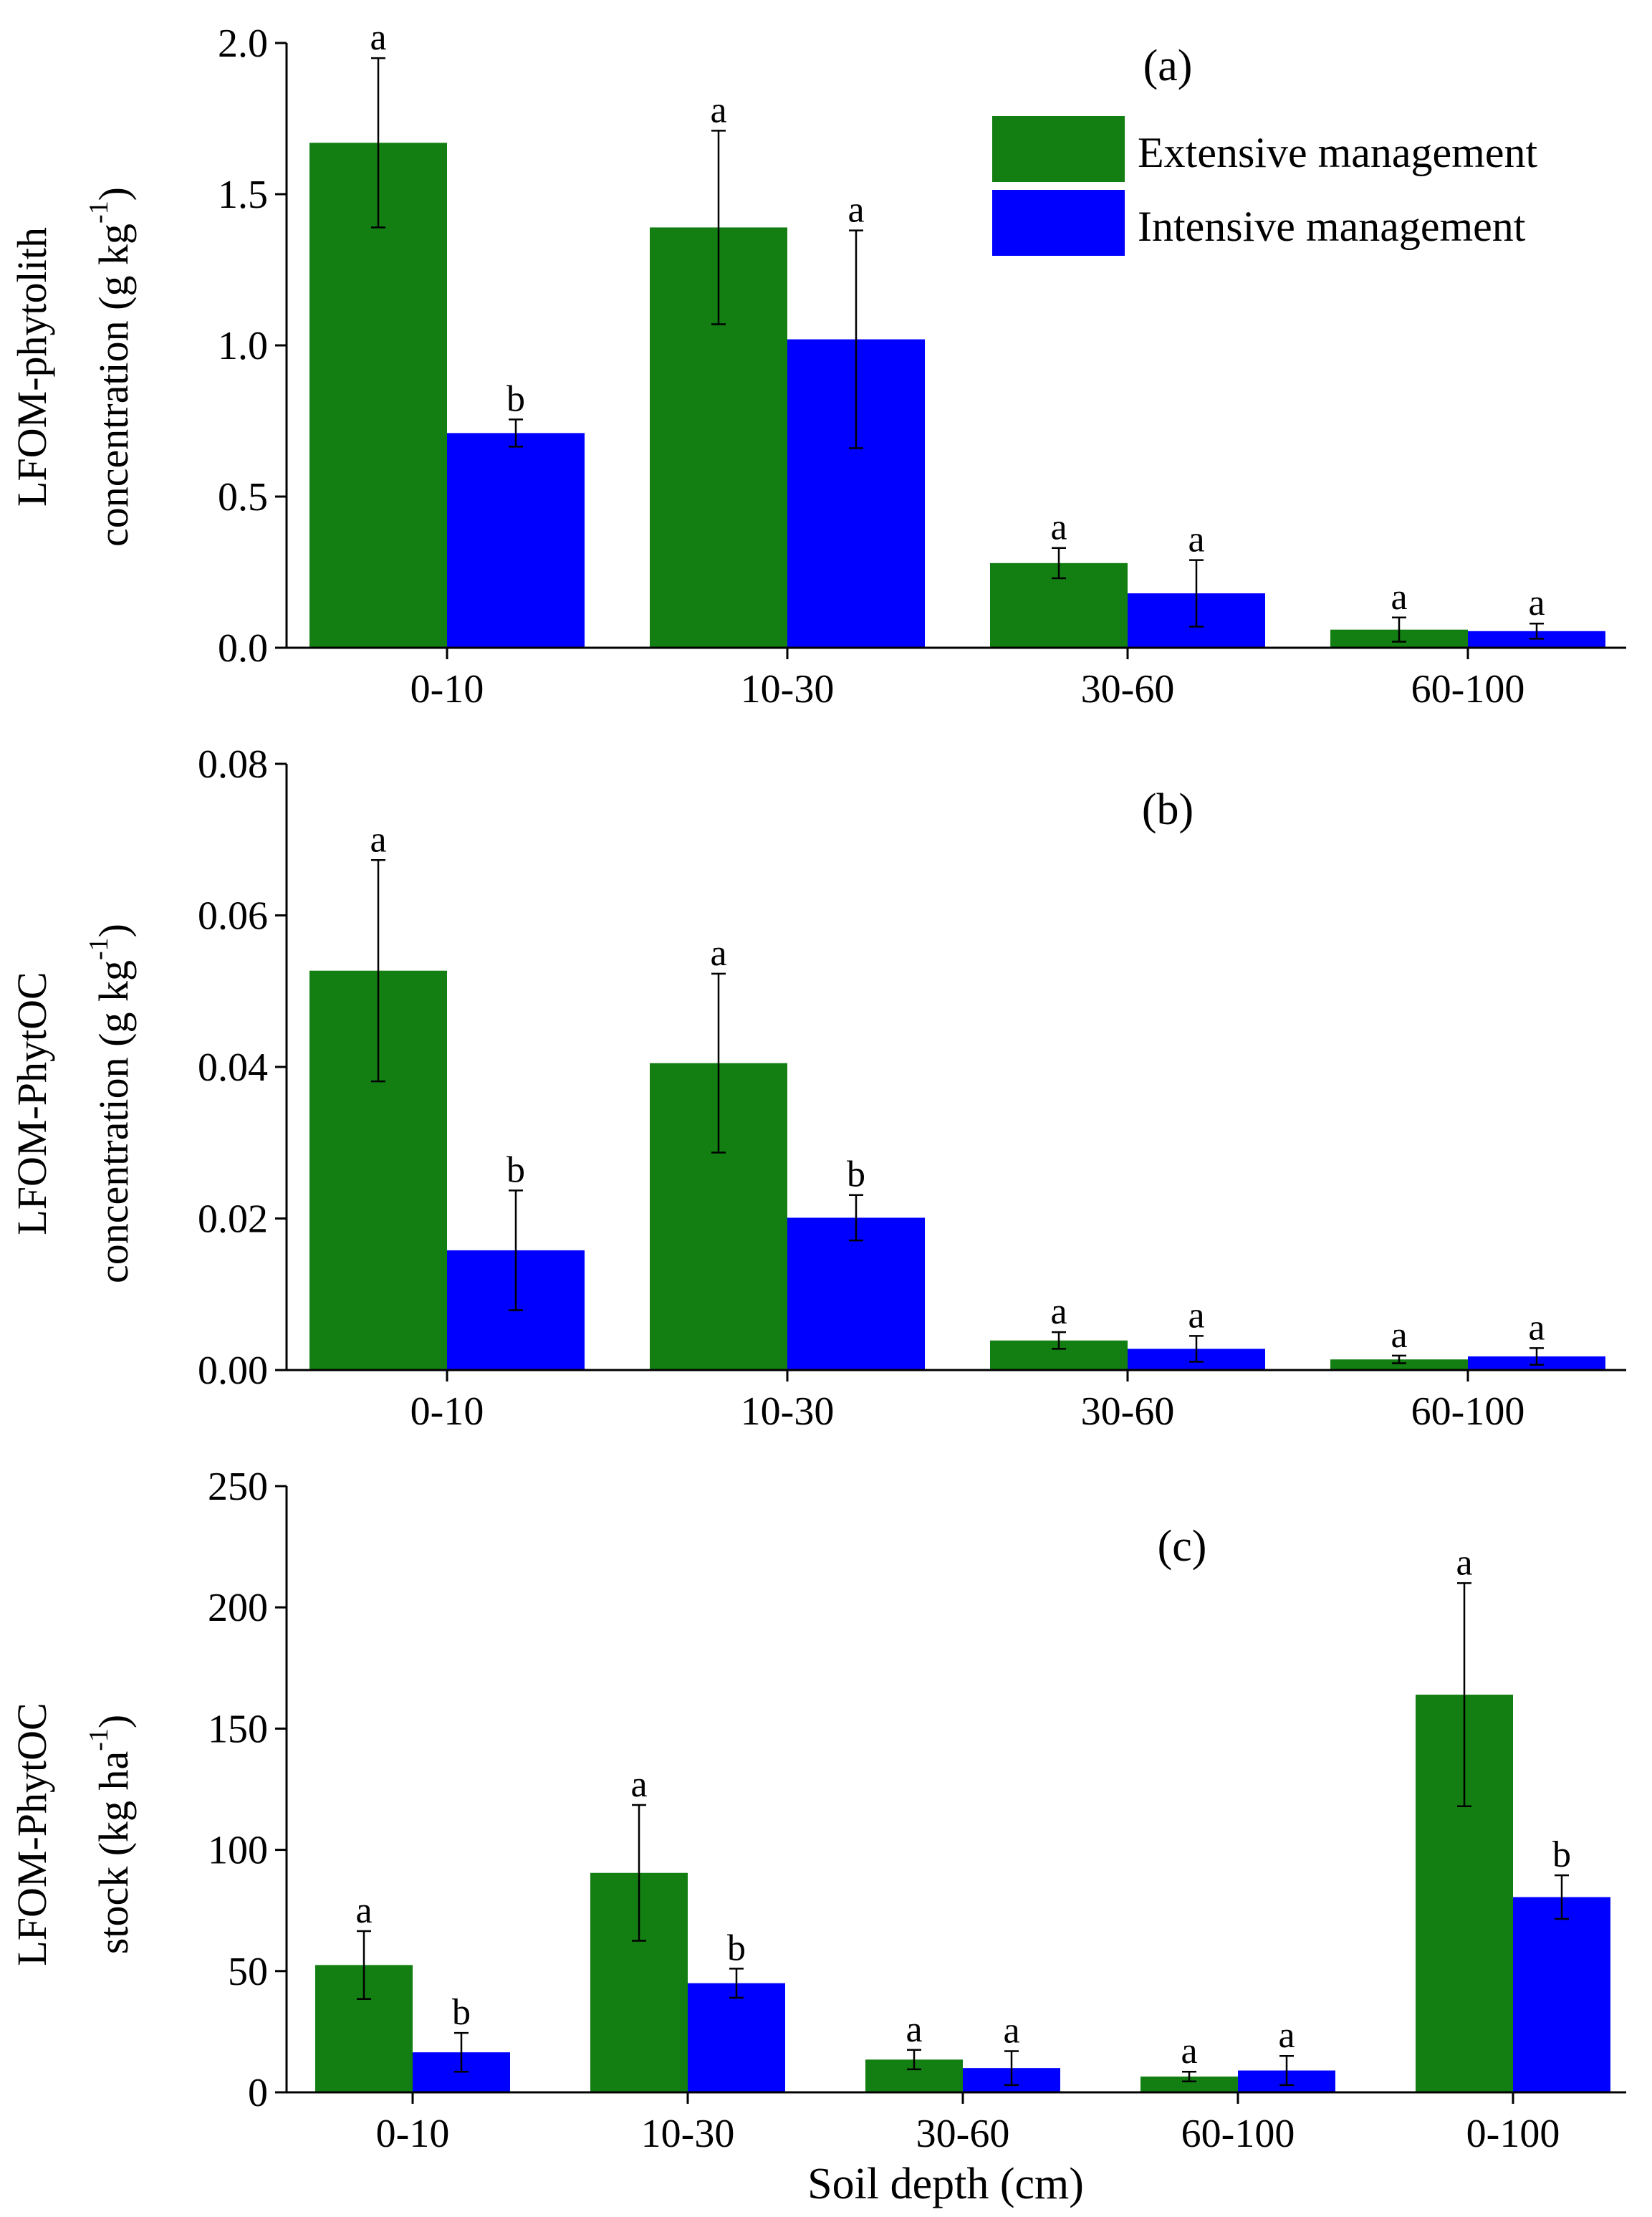  What do you see at coordinates (243, 195) in the screenshot?
I see `y-tick-label: 1.5` at bounding box center [243, 195].